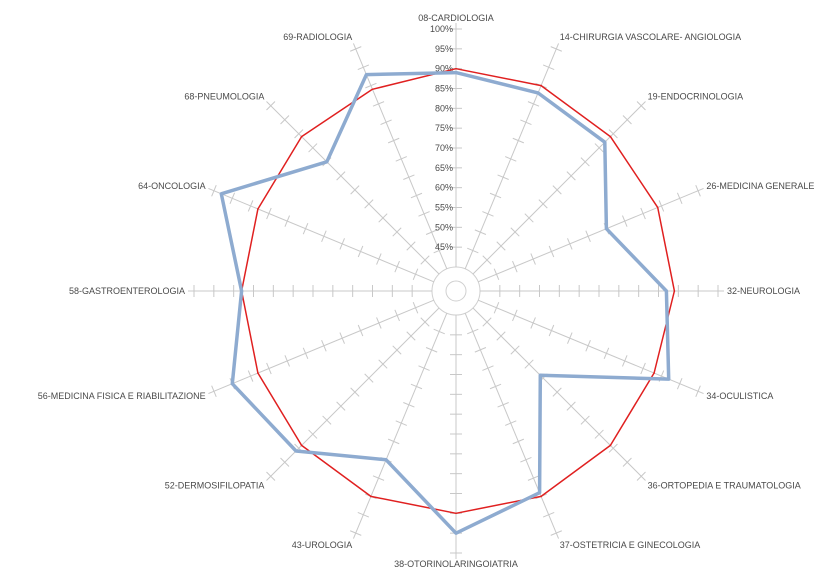  I want to click on category-label: 26-MEDICINA GENERALE, so click(760, 186).